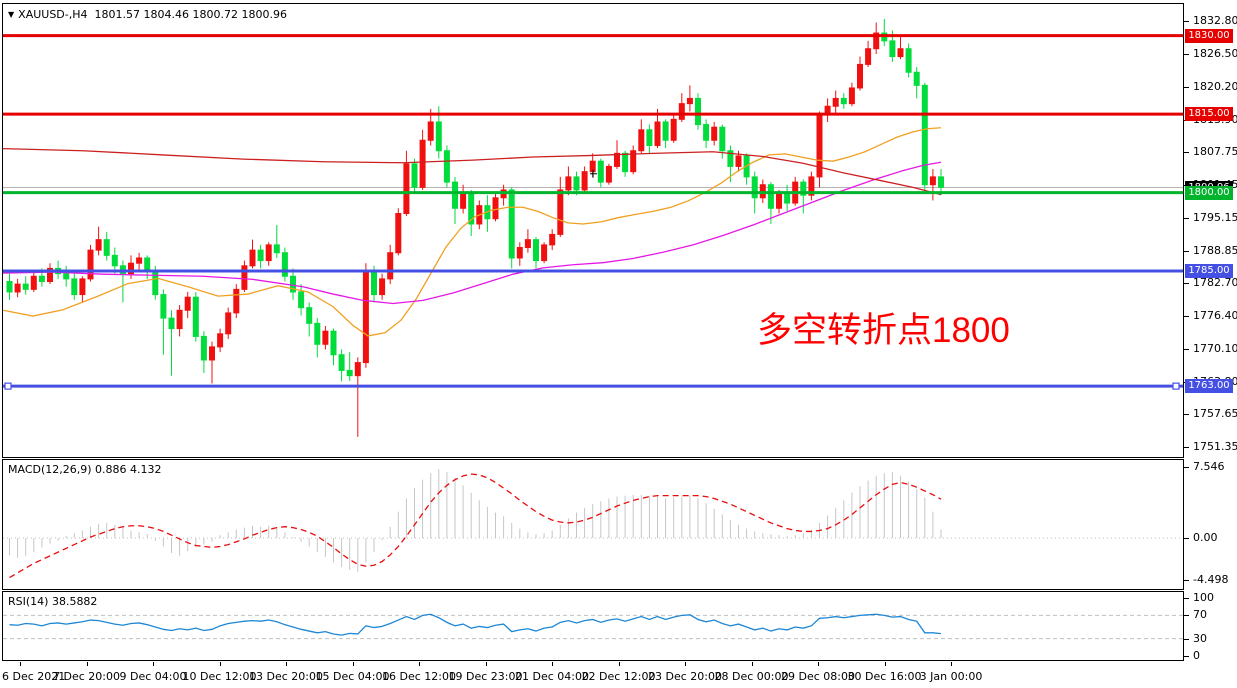 The height and width of the screenshot is (688, 1237). I want to click on rsi-canvas, so click(593, 626).